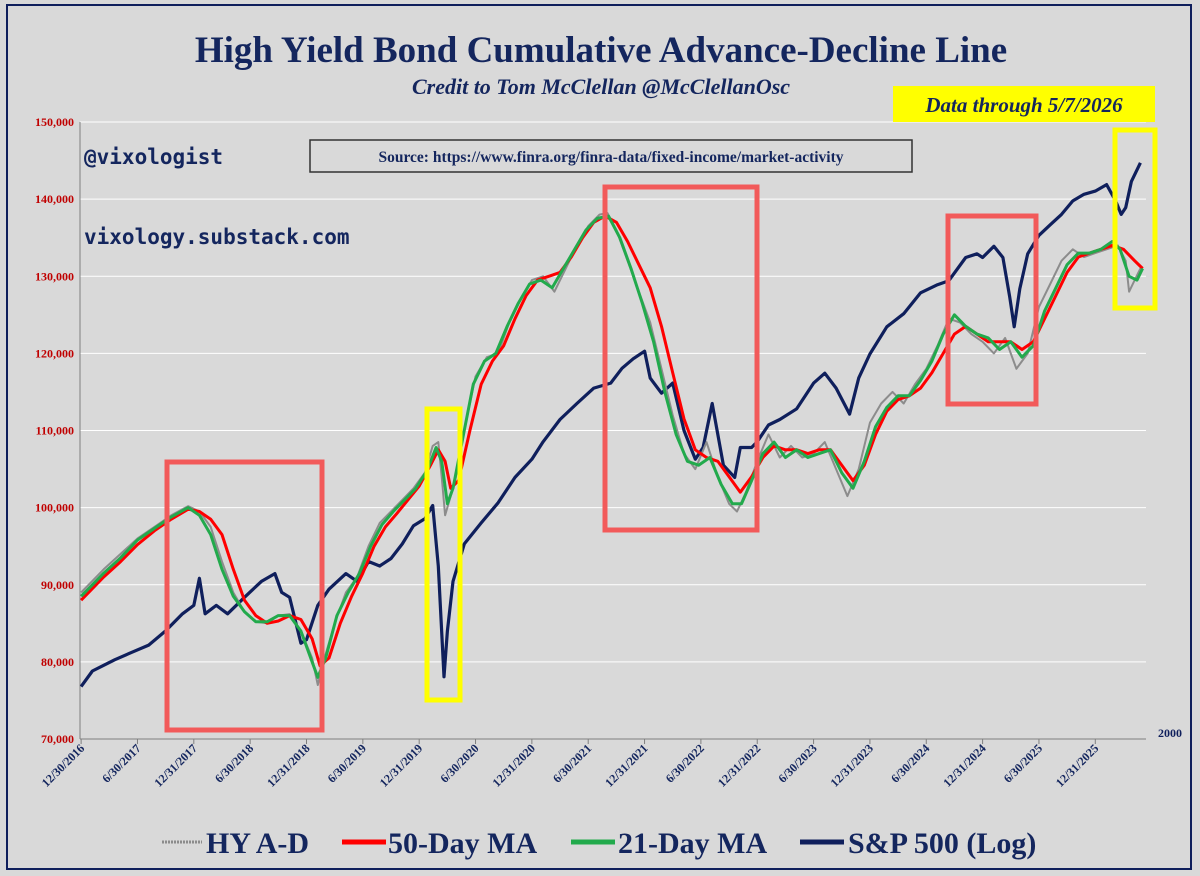  What do you see at coordinates (54, 353) in the screenshot?
I see `y-tick-label: 120,000` at bounding box center [54, 353].